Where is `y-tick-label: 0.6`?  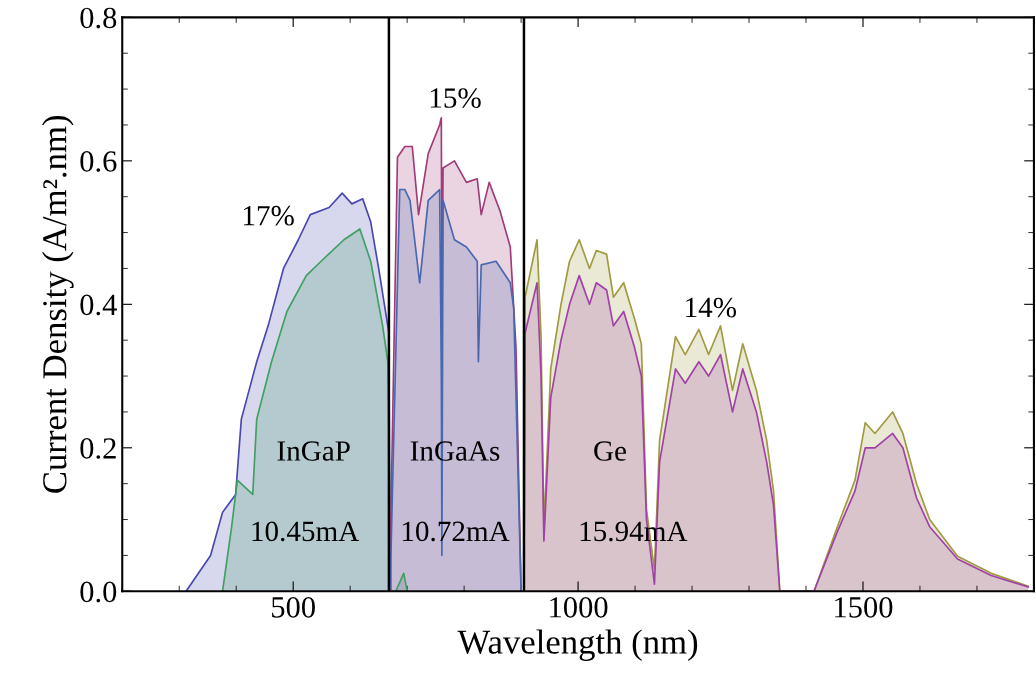 y-tick-label: 0.6 is located at coordinates (98, 161).